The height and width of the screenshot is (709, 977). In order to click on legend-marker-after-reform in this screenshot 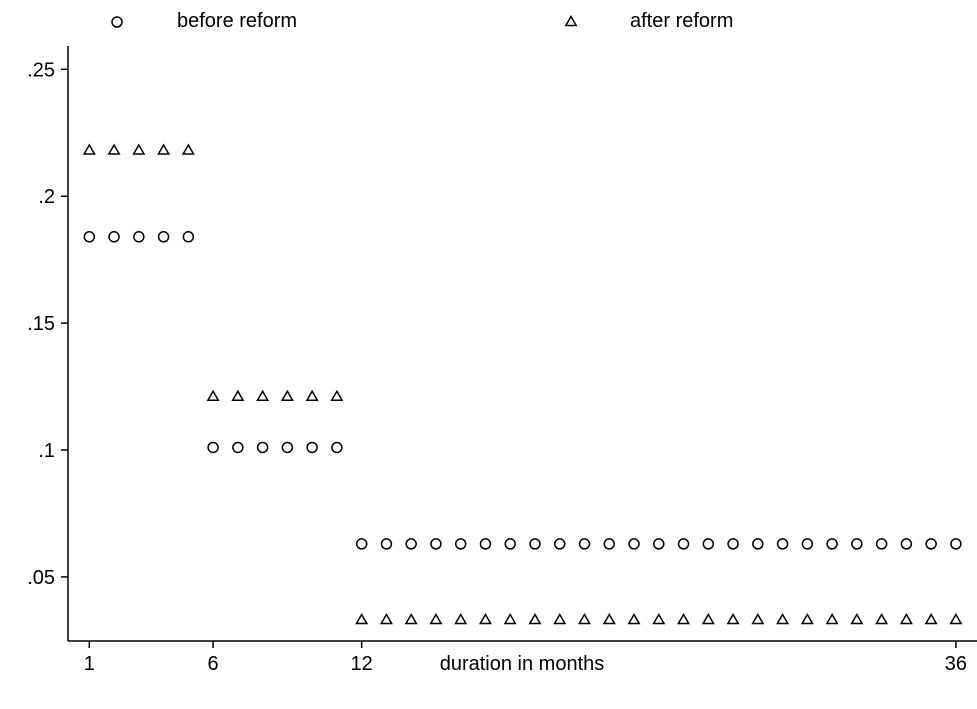, I will do `click(571, 21)`.